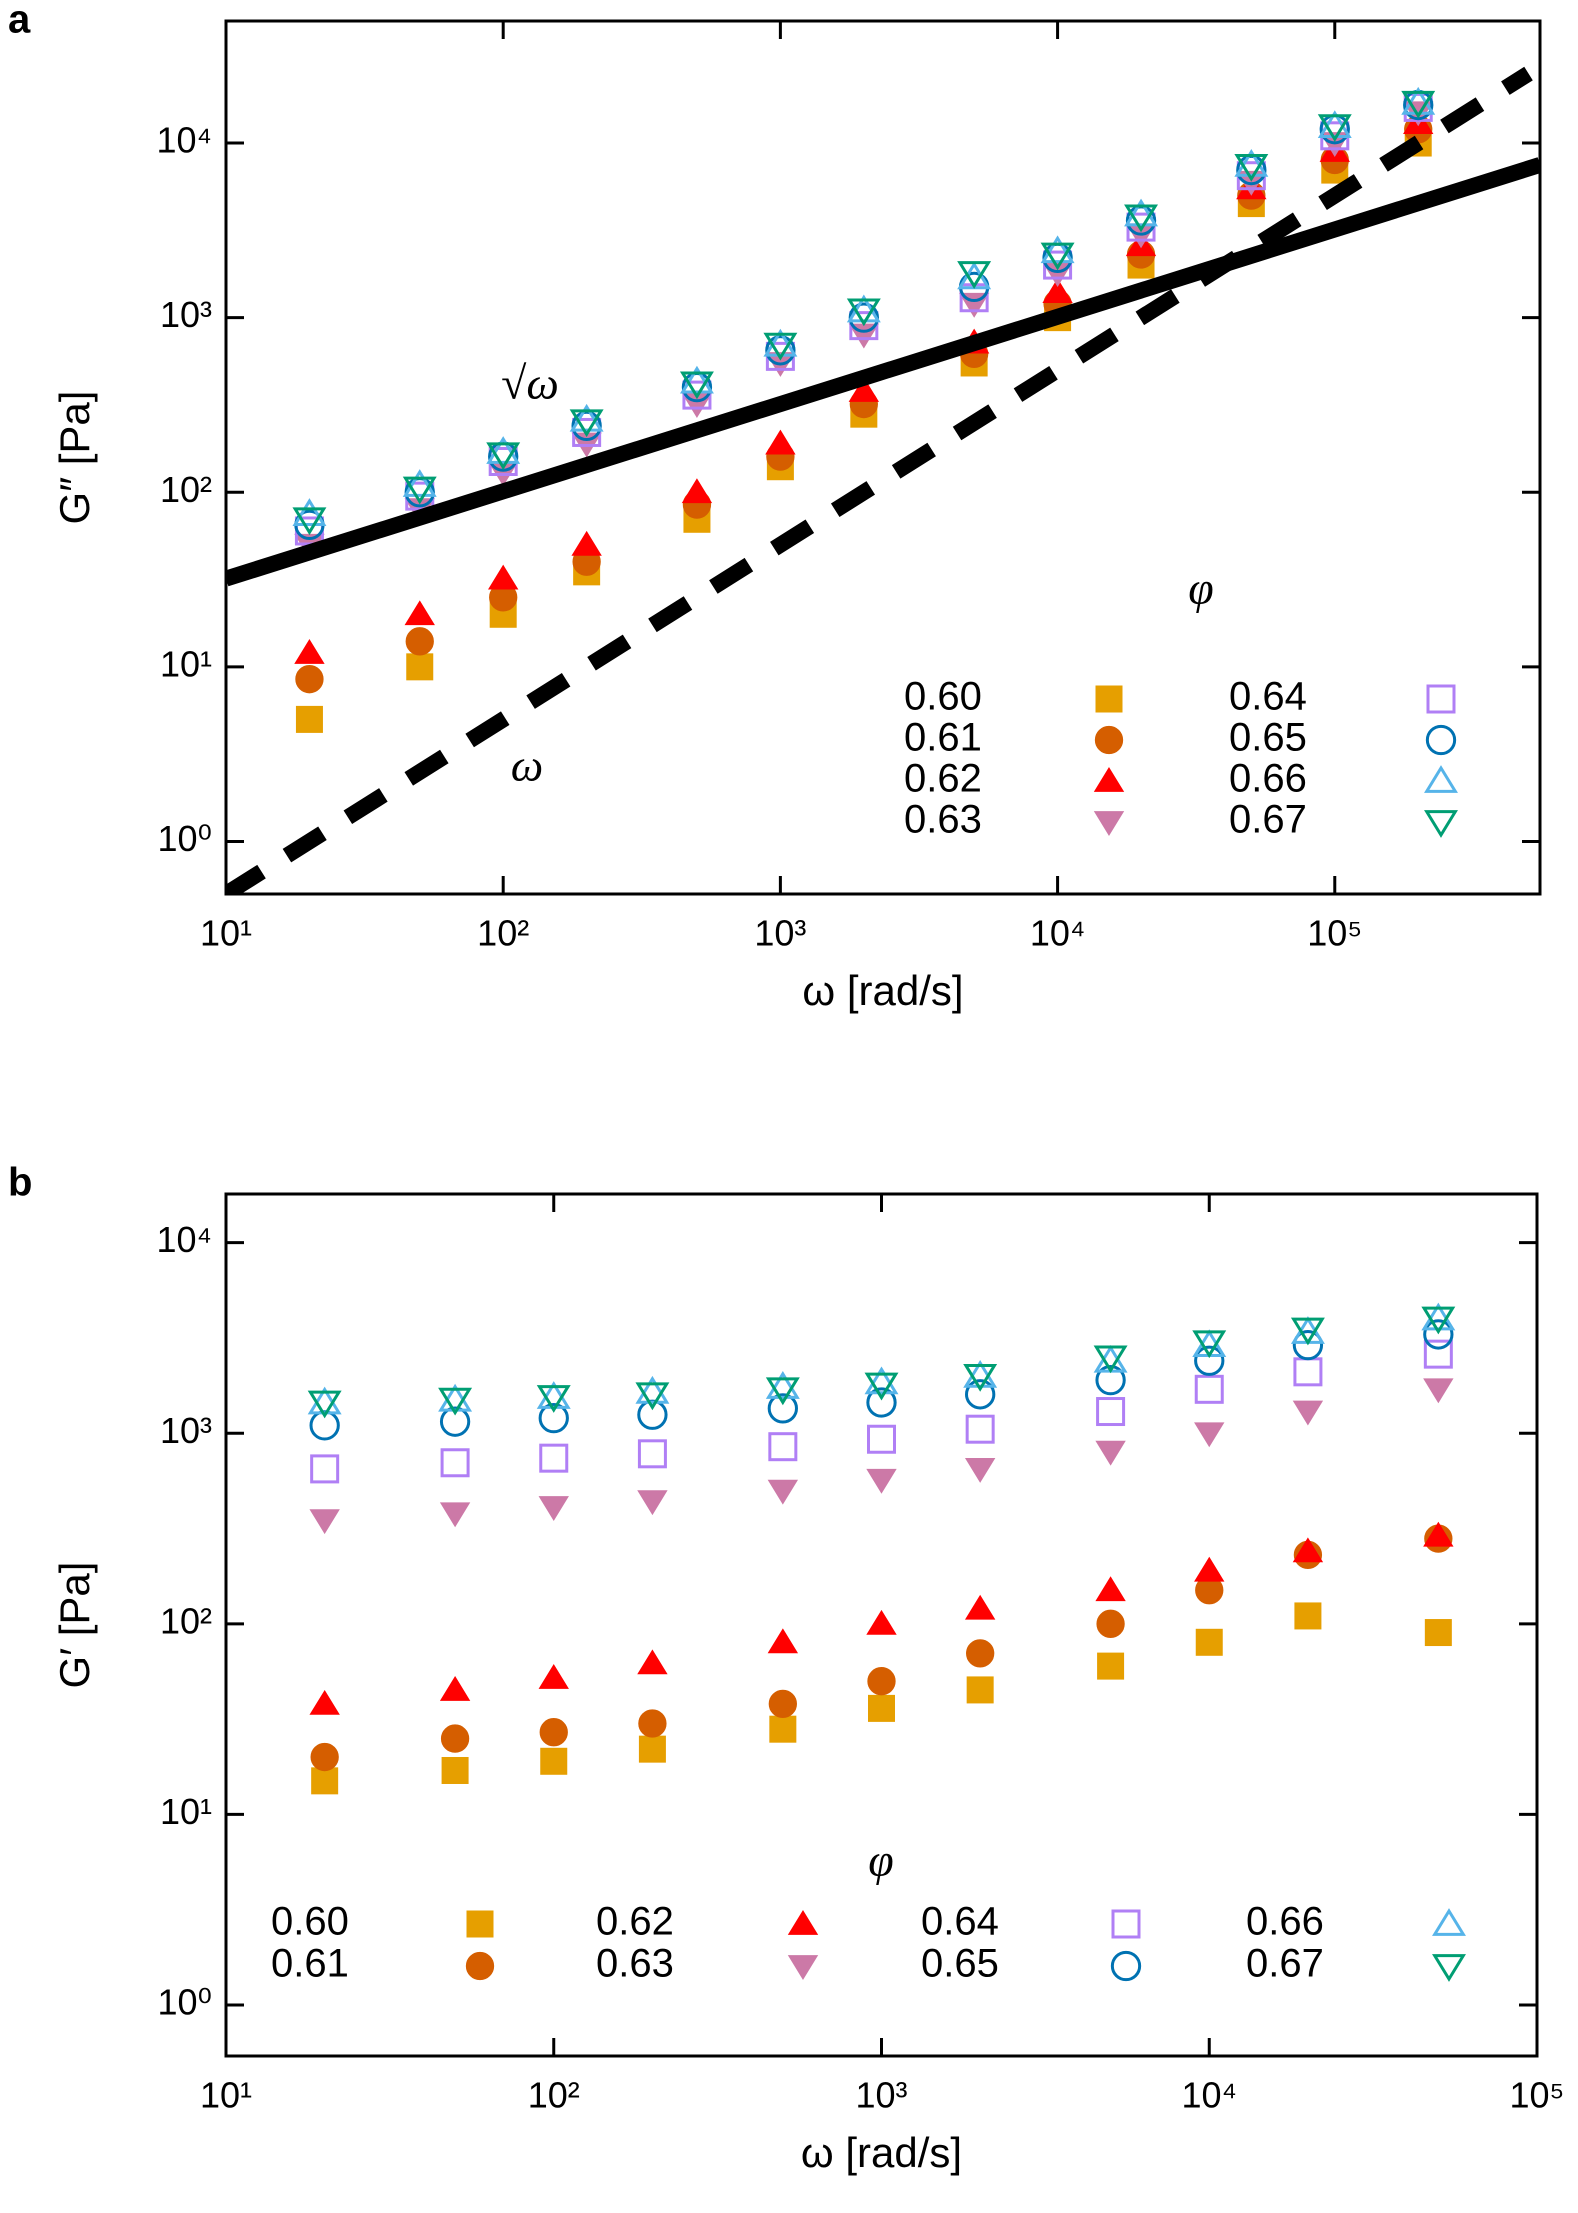 This screenshot has width=1578, height=2213. What do you see at coordinates (186, 1811) in the screenshot?
I see `y-tick-label: 10¹` at bounding box center [186, 1811].